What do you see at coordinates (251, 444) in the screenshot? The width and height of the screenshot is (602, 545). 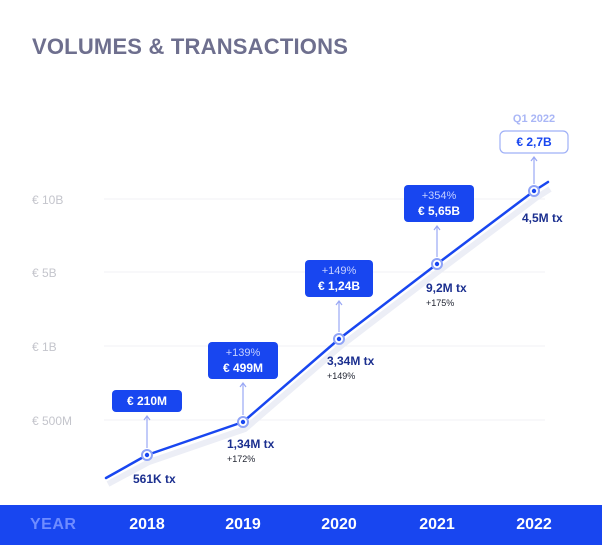 I see `transactions-label: 1,34M tx` at bounding box center [251, 444].